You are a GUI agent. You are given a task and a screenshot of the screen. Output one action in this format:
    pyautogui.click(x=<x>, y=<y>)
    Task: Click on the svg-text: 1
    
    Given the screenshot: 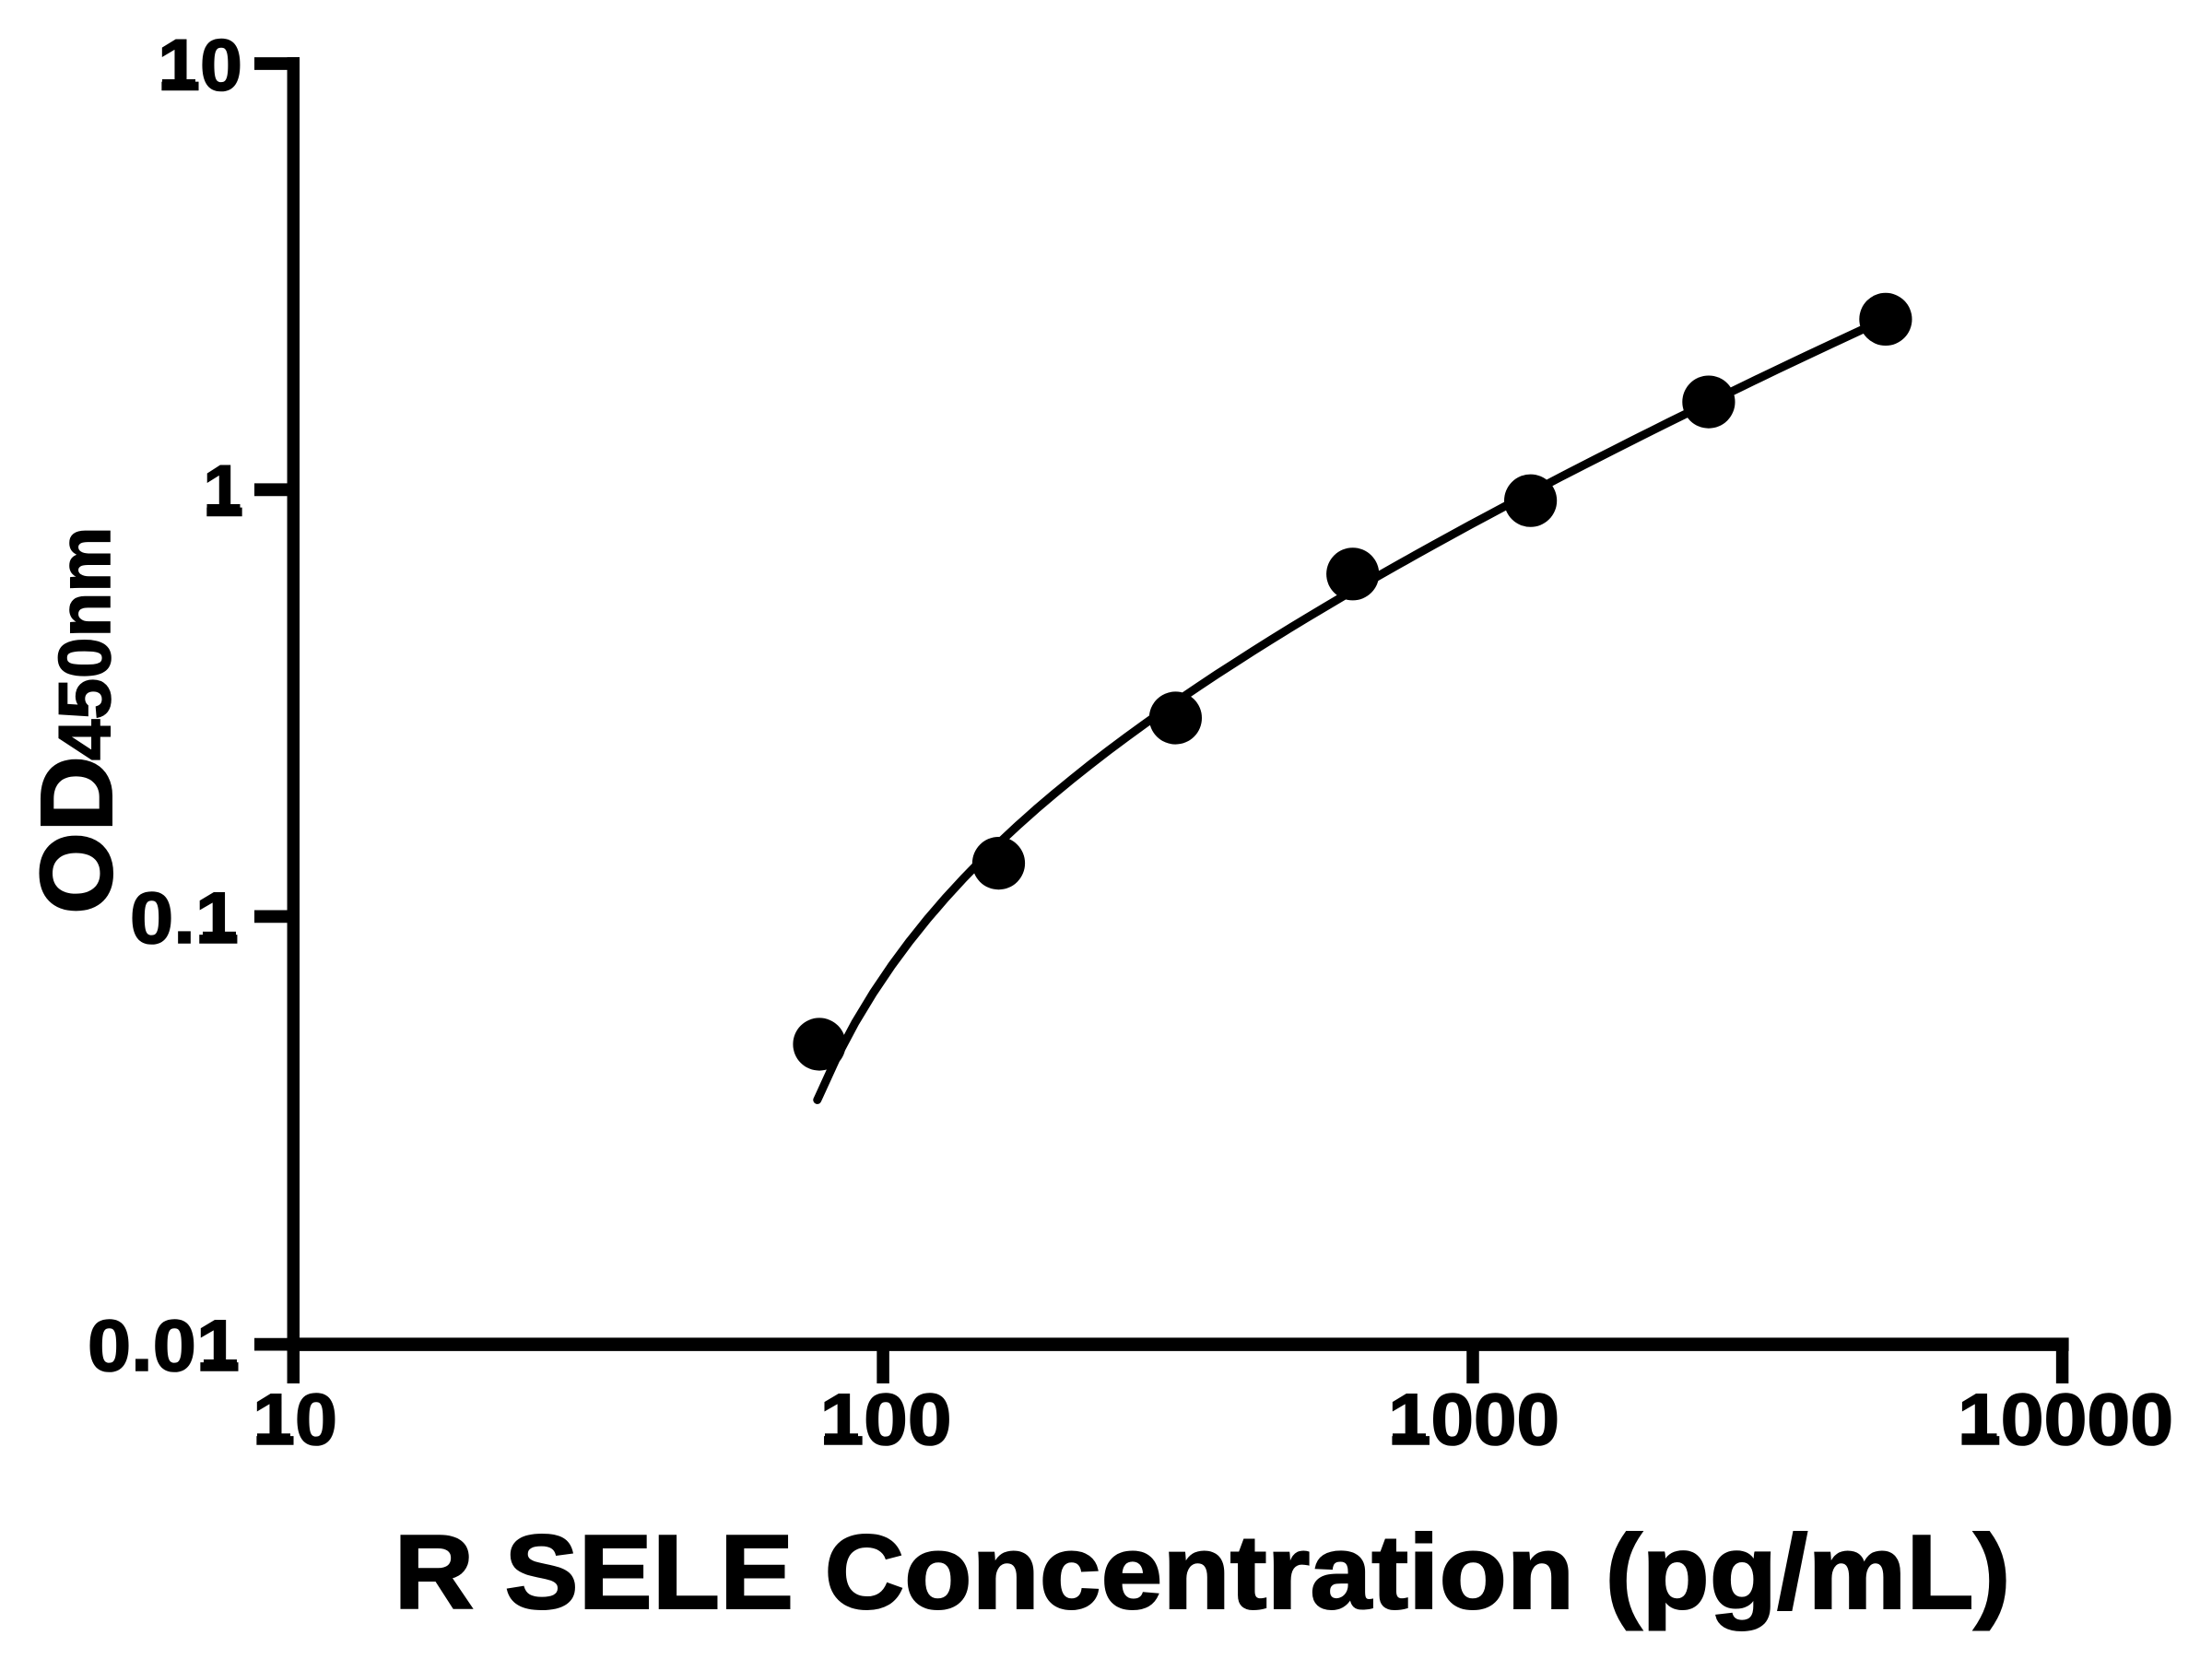 What is the action you would take?
    pyautogui.click(x=223, y=491)
    